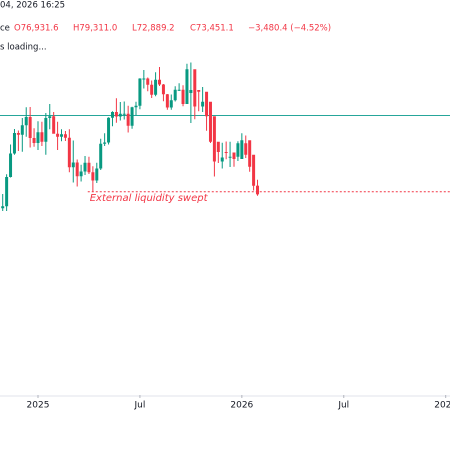  Describe the element at coordinates (149, 198) in the screenshot. I see `annotation: External liquidity swept` at that location.